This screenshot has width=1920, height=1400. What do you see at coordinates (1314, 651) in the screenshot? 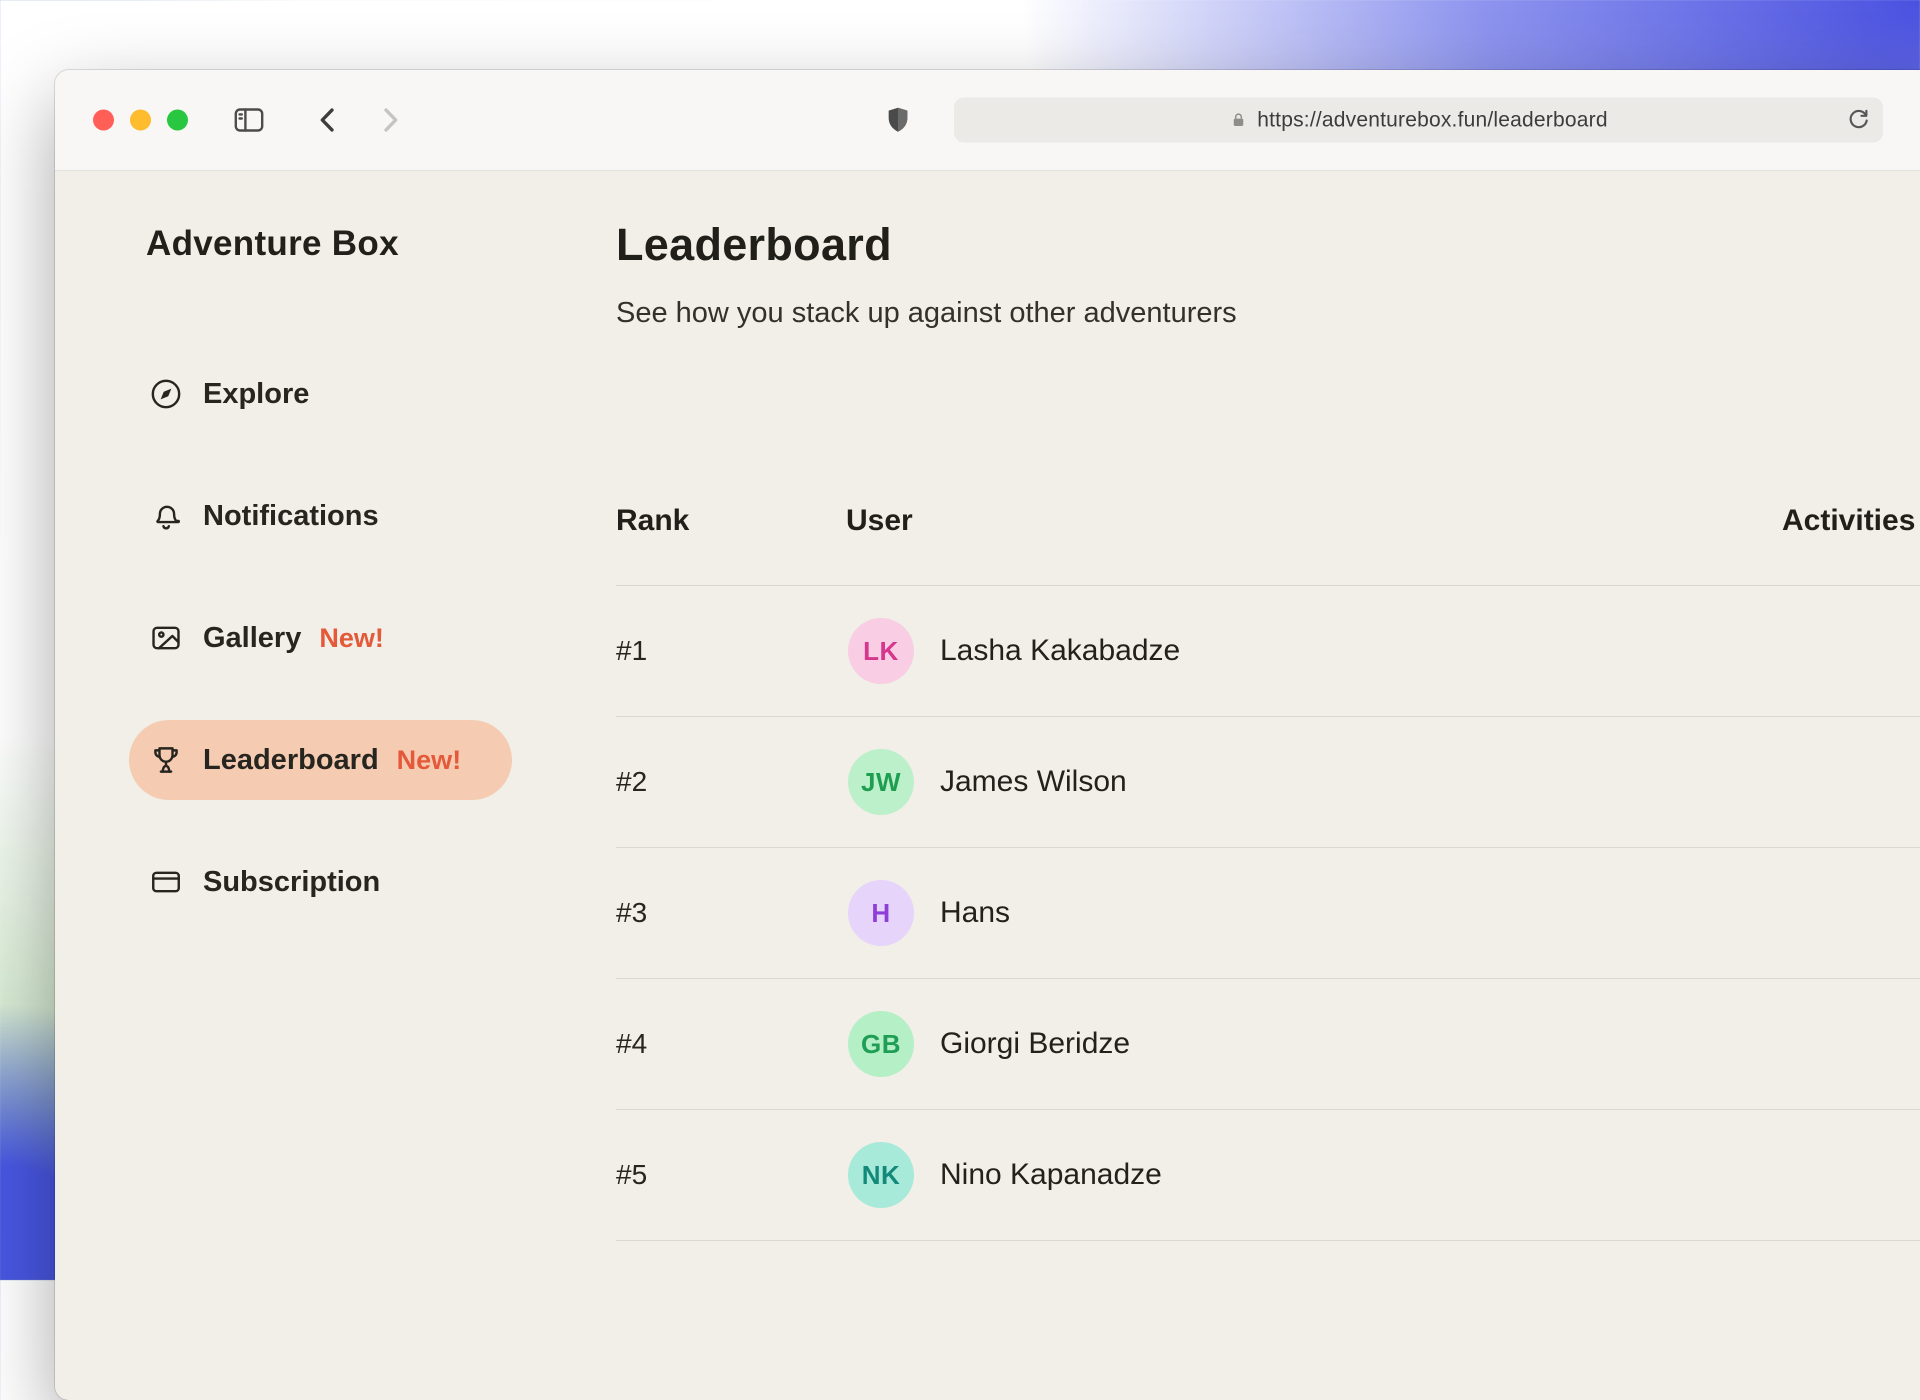
I see `user-cell: LK Lasha Kakabadze` at bounding box center [1314, 651].